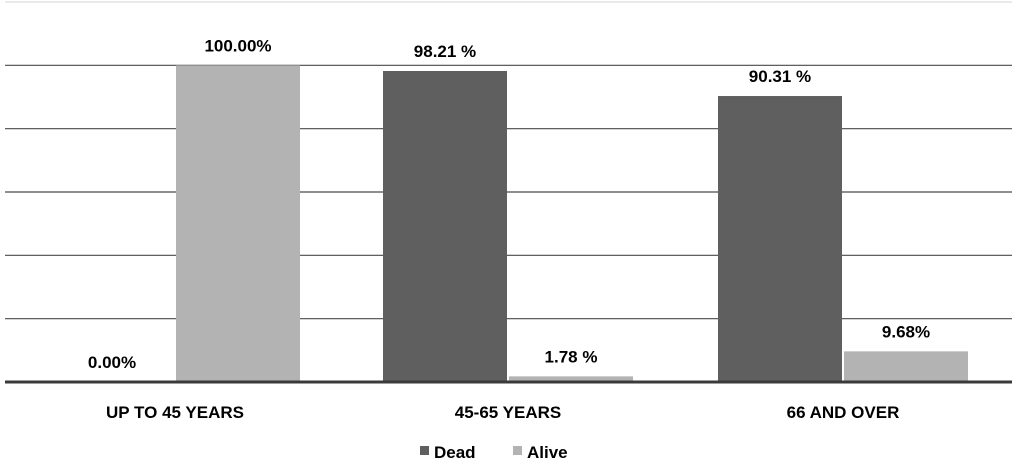 This screenshot has height=466, width=1012. Describe the element at coordinates (508, 412) in the screenshot. I see `category-label: 45-65 YEARS` at that location.